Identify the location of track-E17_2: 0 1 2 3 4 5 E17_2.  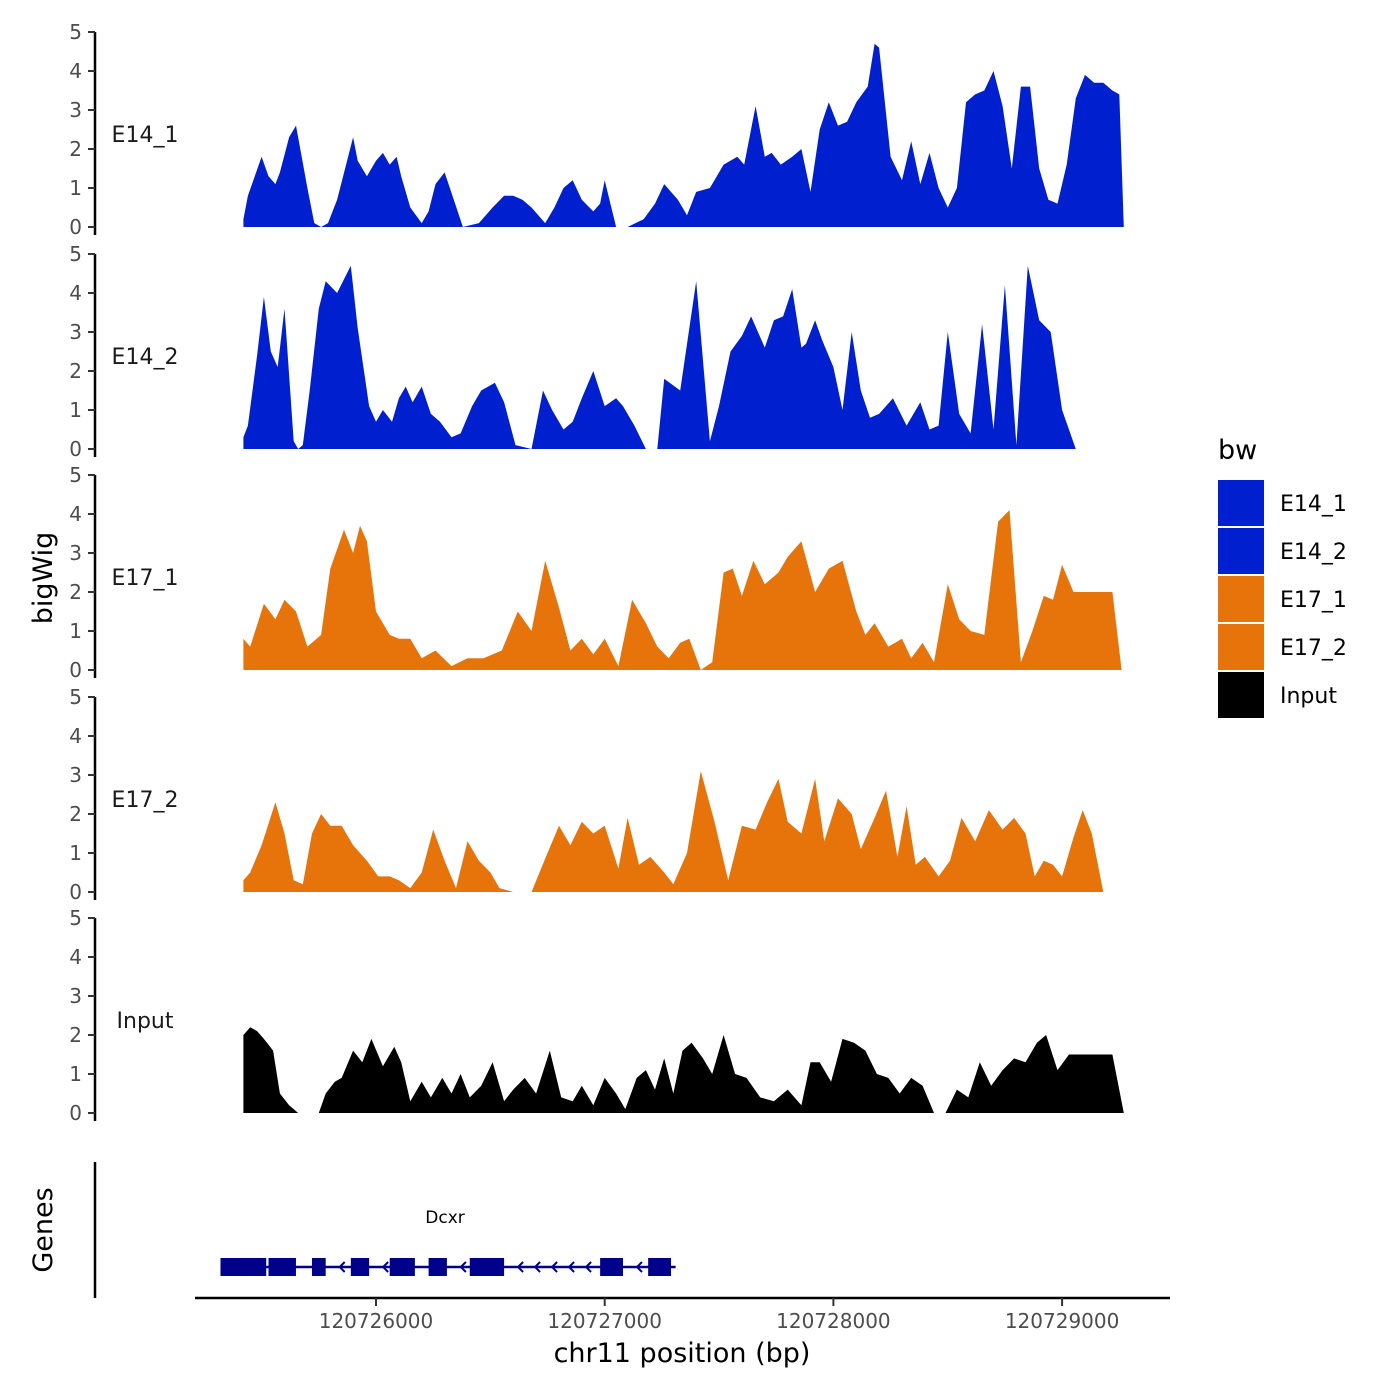
(596, 794).